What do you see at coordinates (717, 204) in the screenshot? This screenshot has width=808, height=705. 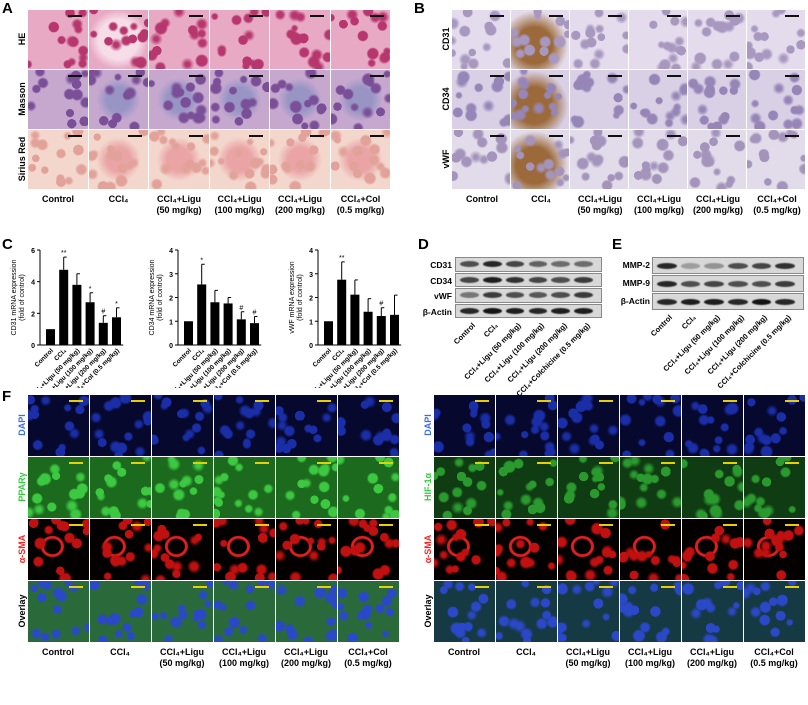 I see `panel-b-group-label: CCl₄+Ligu (200 mg/kg)` at bounding box center [717, 204].